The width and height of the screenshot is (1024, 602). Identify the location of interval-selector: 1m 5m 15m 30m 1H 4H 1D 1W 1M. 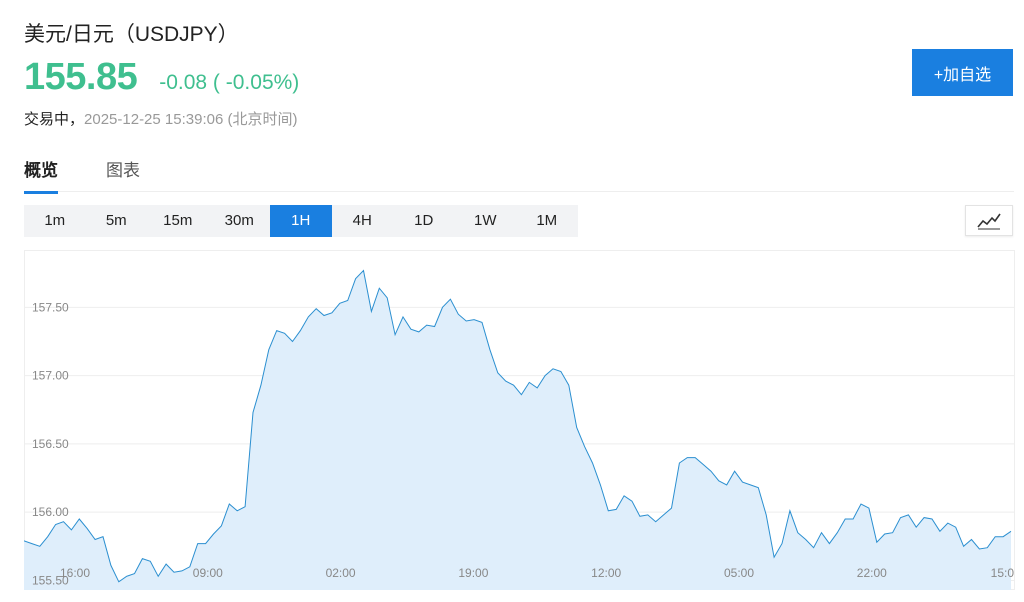
(301, 221).